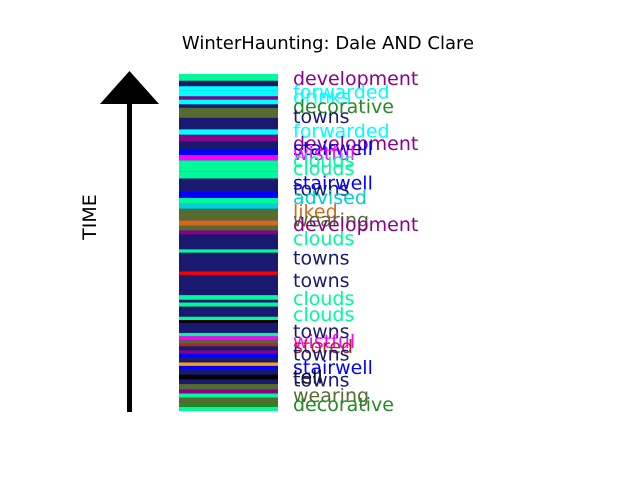  What do you see at coordinates (308, 377) in the screenshot?
I see `event-label-tell: tell` at bounding box center [308, 377].